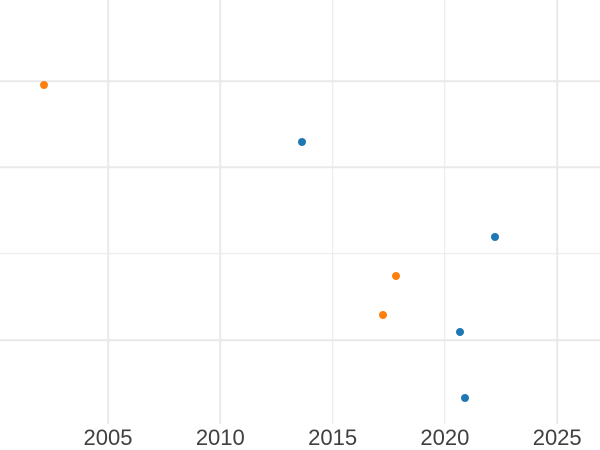  I want to click on x-tick-label: 2020, so click(445, 437).